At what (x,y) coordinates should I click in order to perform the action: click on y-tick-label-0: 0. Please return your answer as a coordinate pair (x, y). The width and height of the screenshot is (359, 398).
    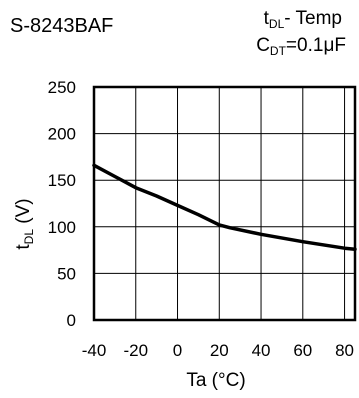
    Looking at the image, I should click on (71, 320).